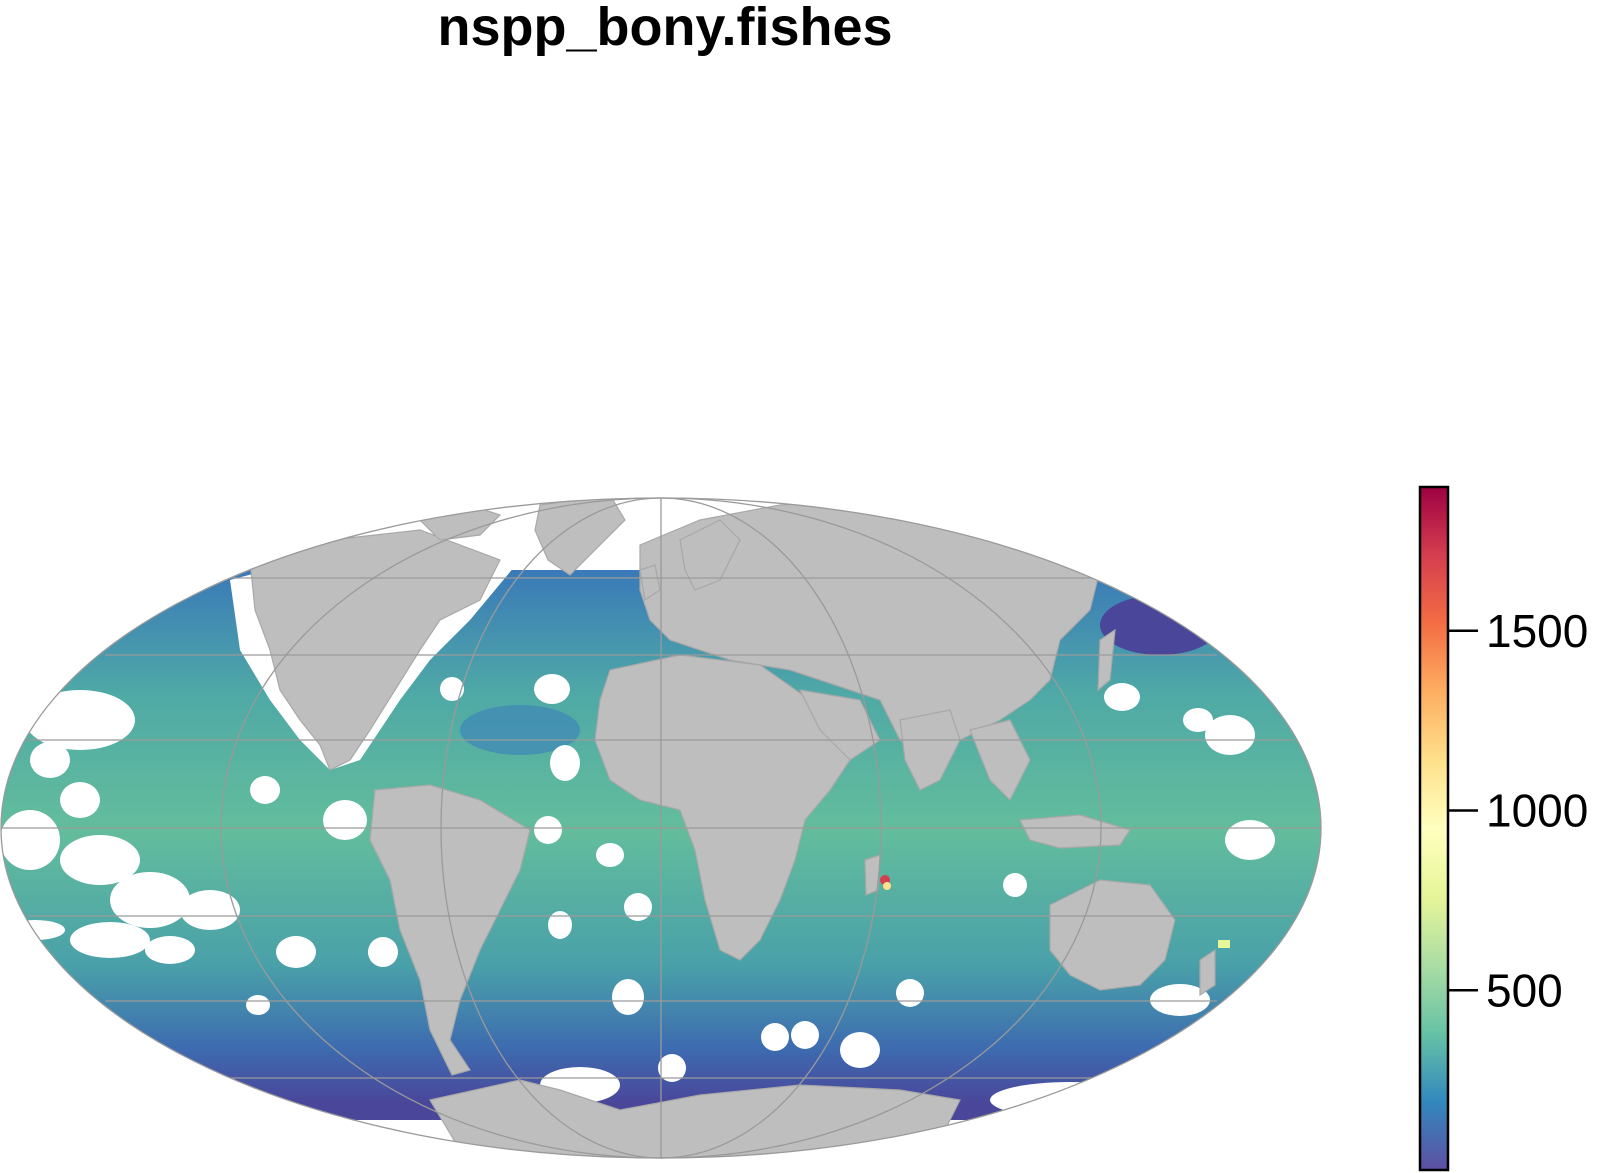  I want to click on legend-tick-label: 1500, so click(1537, 631).